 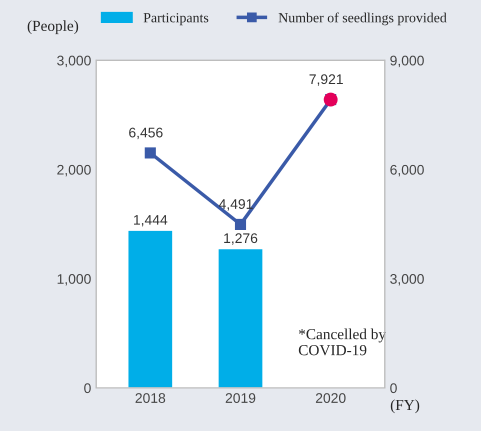 I want to click on y-tick-label: 1,000, so click(x=74, y=280).